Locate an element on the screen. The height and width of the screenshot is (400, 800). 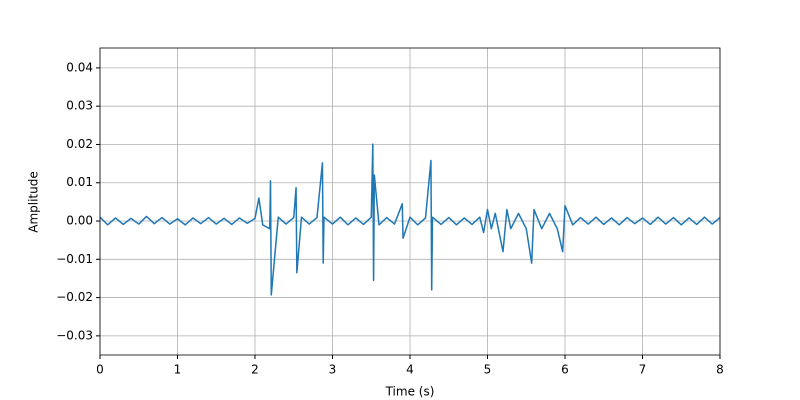
y-axis-label: Amplitude is located at coordinates (34, 202).